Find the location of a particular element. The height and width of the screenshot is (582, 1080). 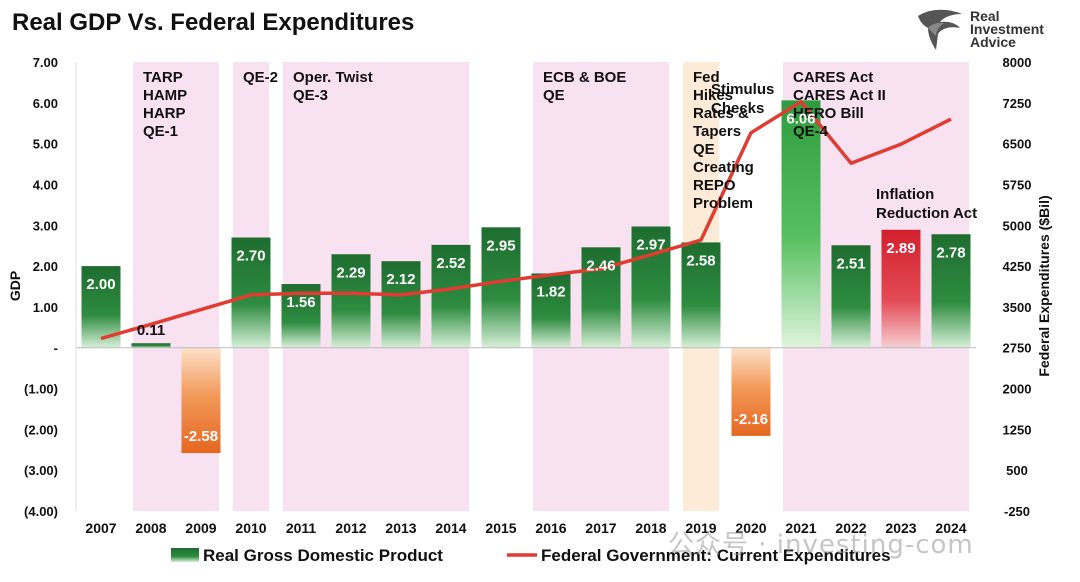

data-label: 2.52 is located at coordinates (450, 263).